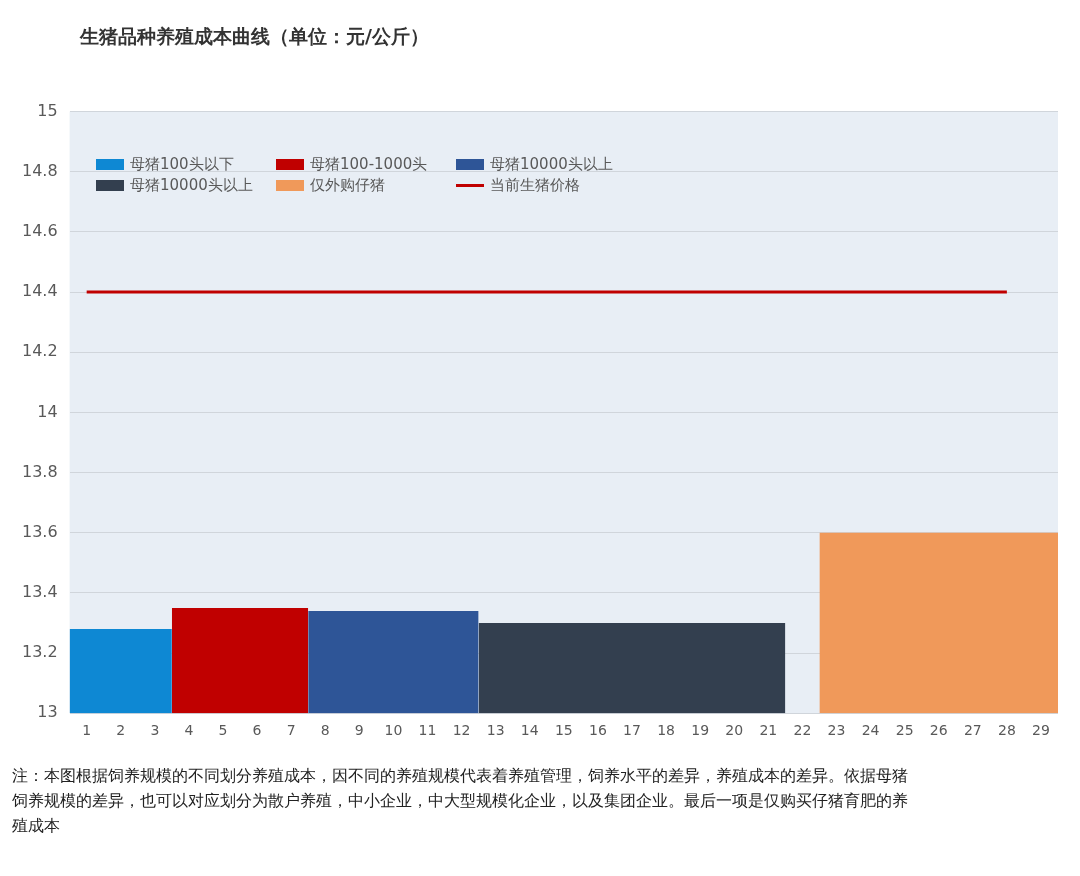  What do you see at coordinates (972, 730) in the screenshot?
I see `x-tick-label: 27` at bounding box center [972, 730].